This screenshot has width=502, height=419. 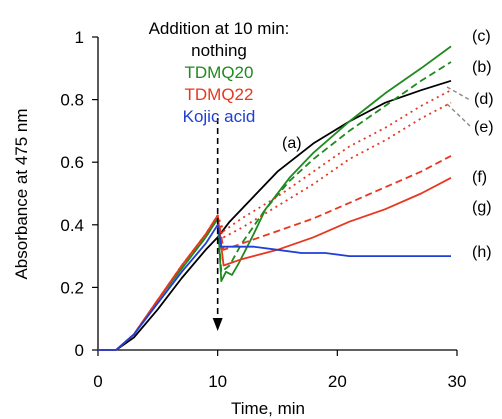 I want to click on legend-entry: nothing, so click(x=219, y=50).